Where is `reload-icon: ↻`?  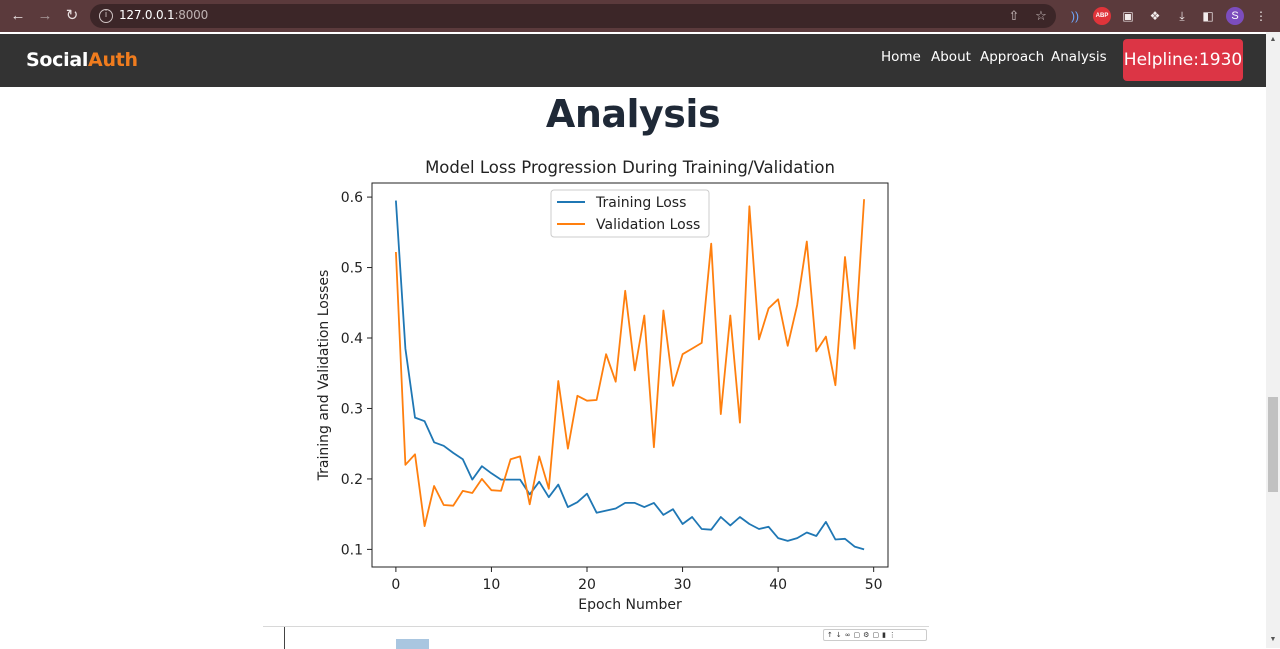 reload-icon: ↻ is located at coordinates (72, 15).